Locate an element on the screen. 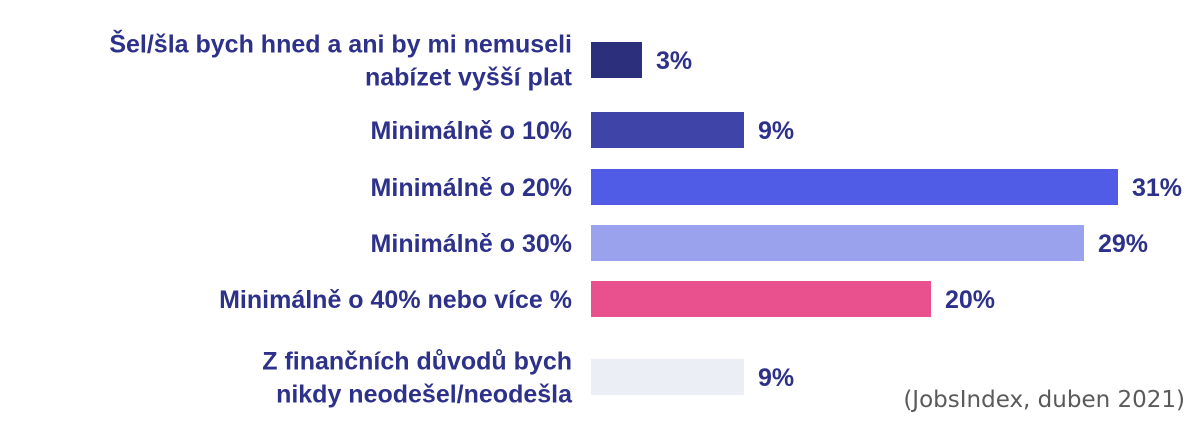 The image size is (1200, 437). category-label-1: Minimálně o 10% is located at coordinates (471, 131).